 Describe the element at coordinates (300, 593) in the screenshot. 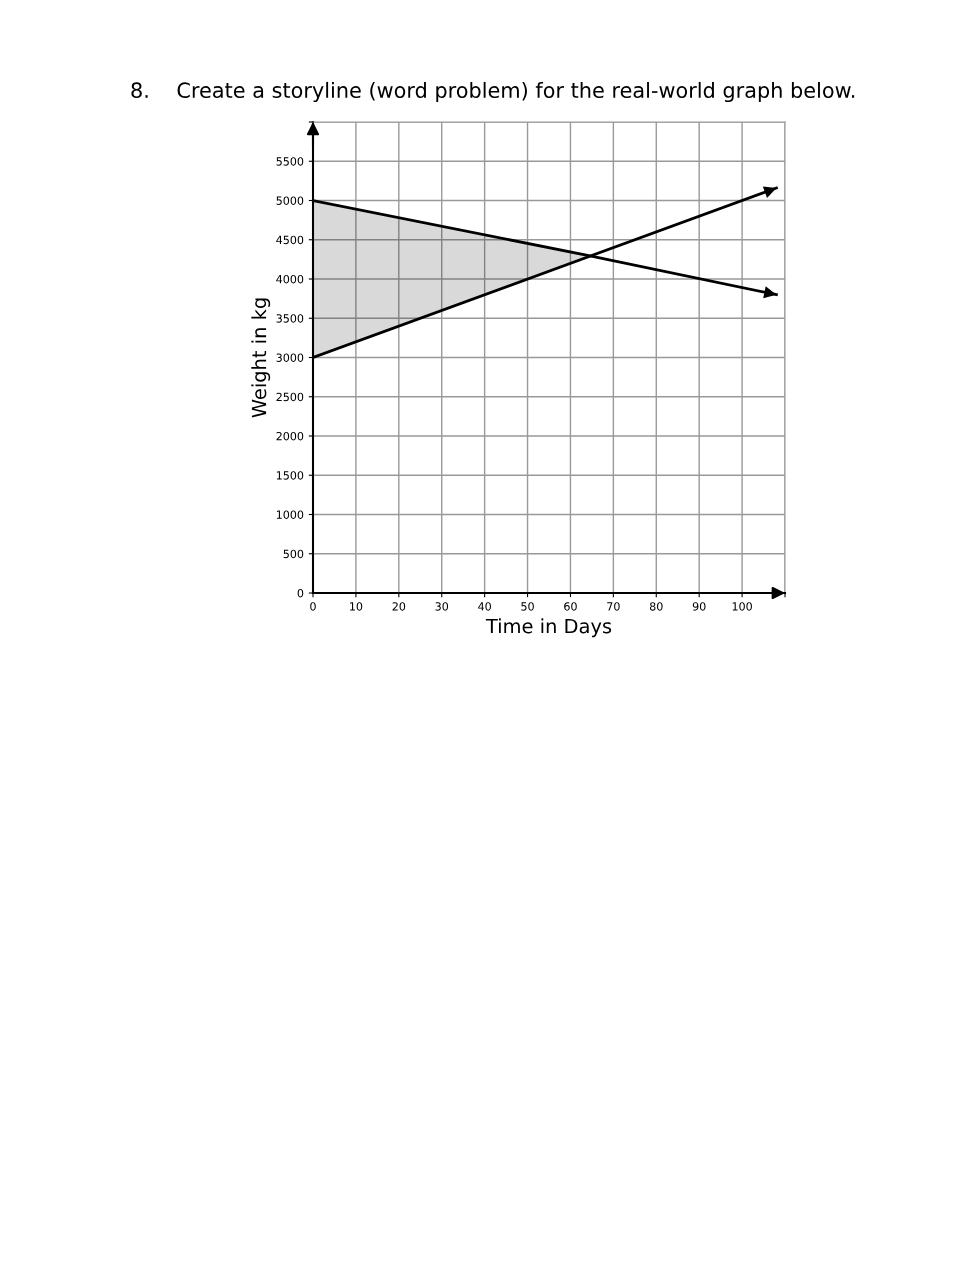

I see `y-tick-label: 0` at that location.